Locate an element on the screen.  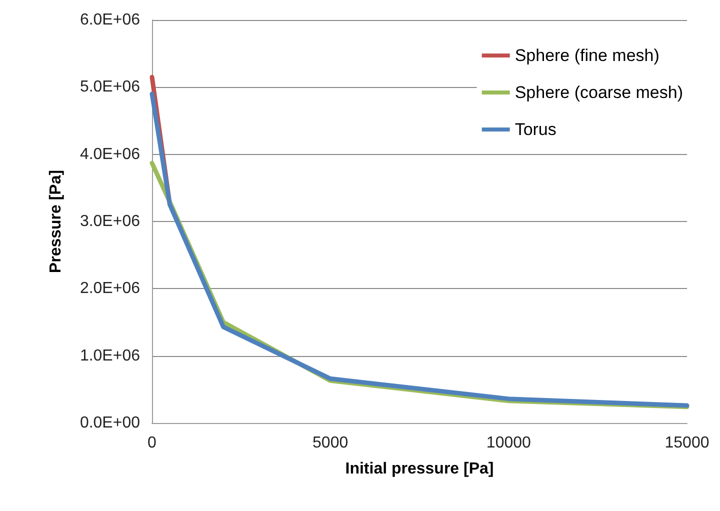
legend-label: Torus is located at coordinates (535, 129).